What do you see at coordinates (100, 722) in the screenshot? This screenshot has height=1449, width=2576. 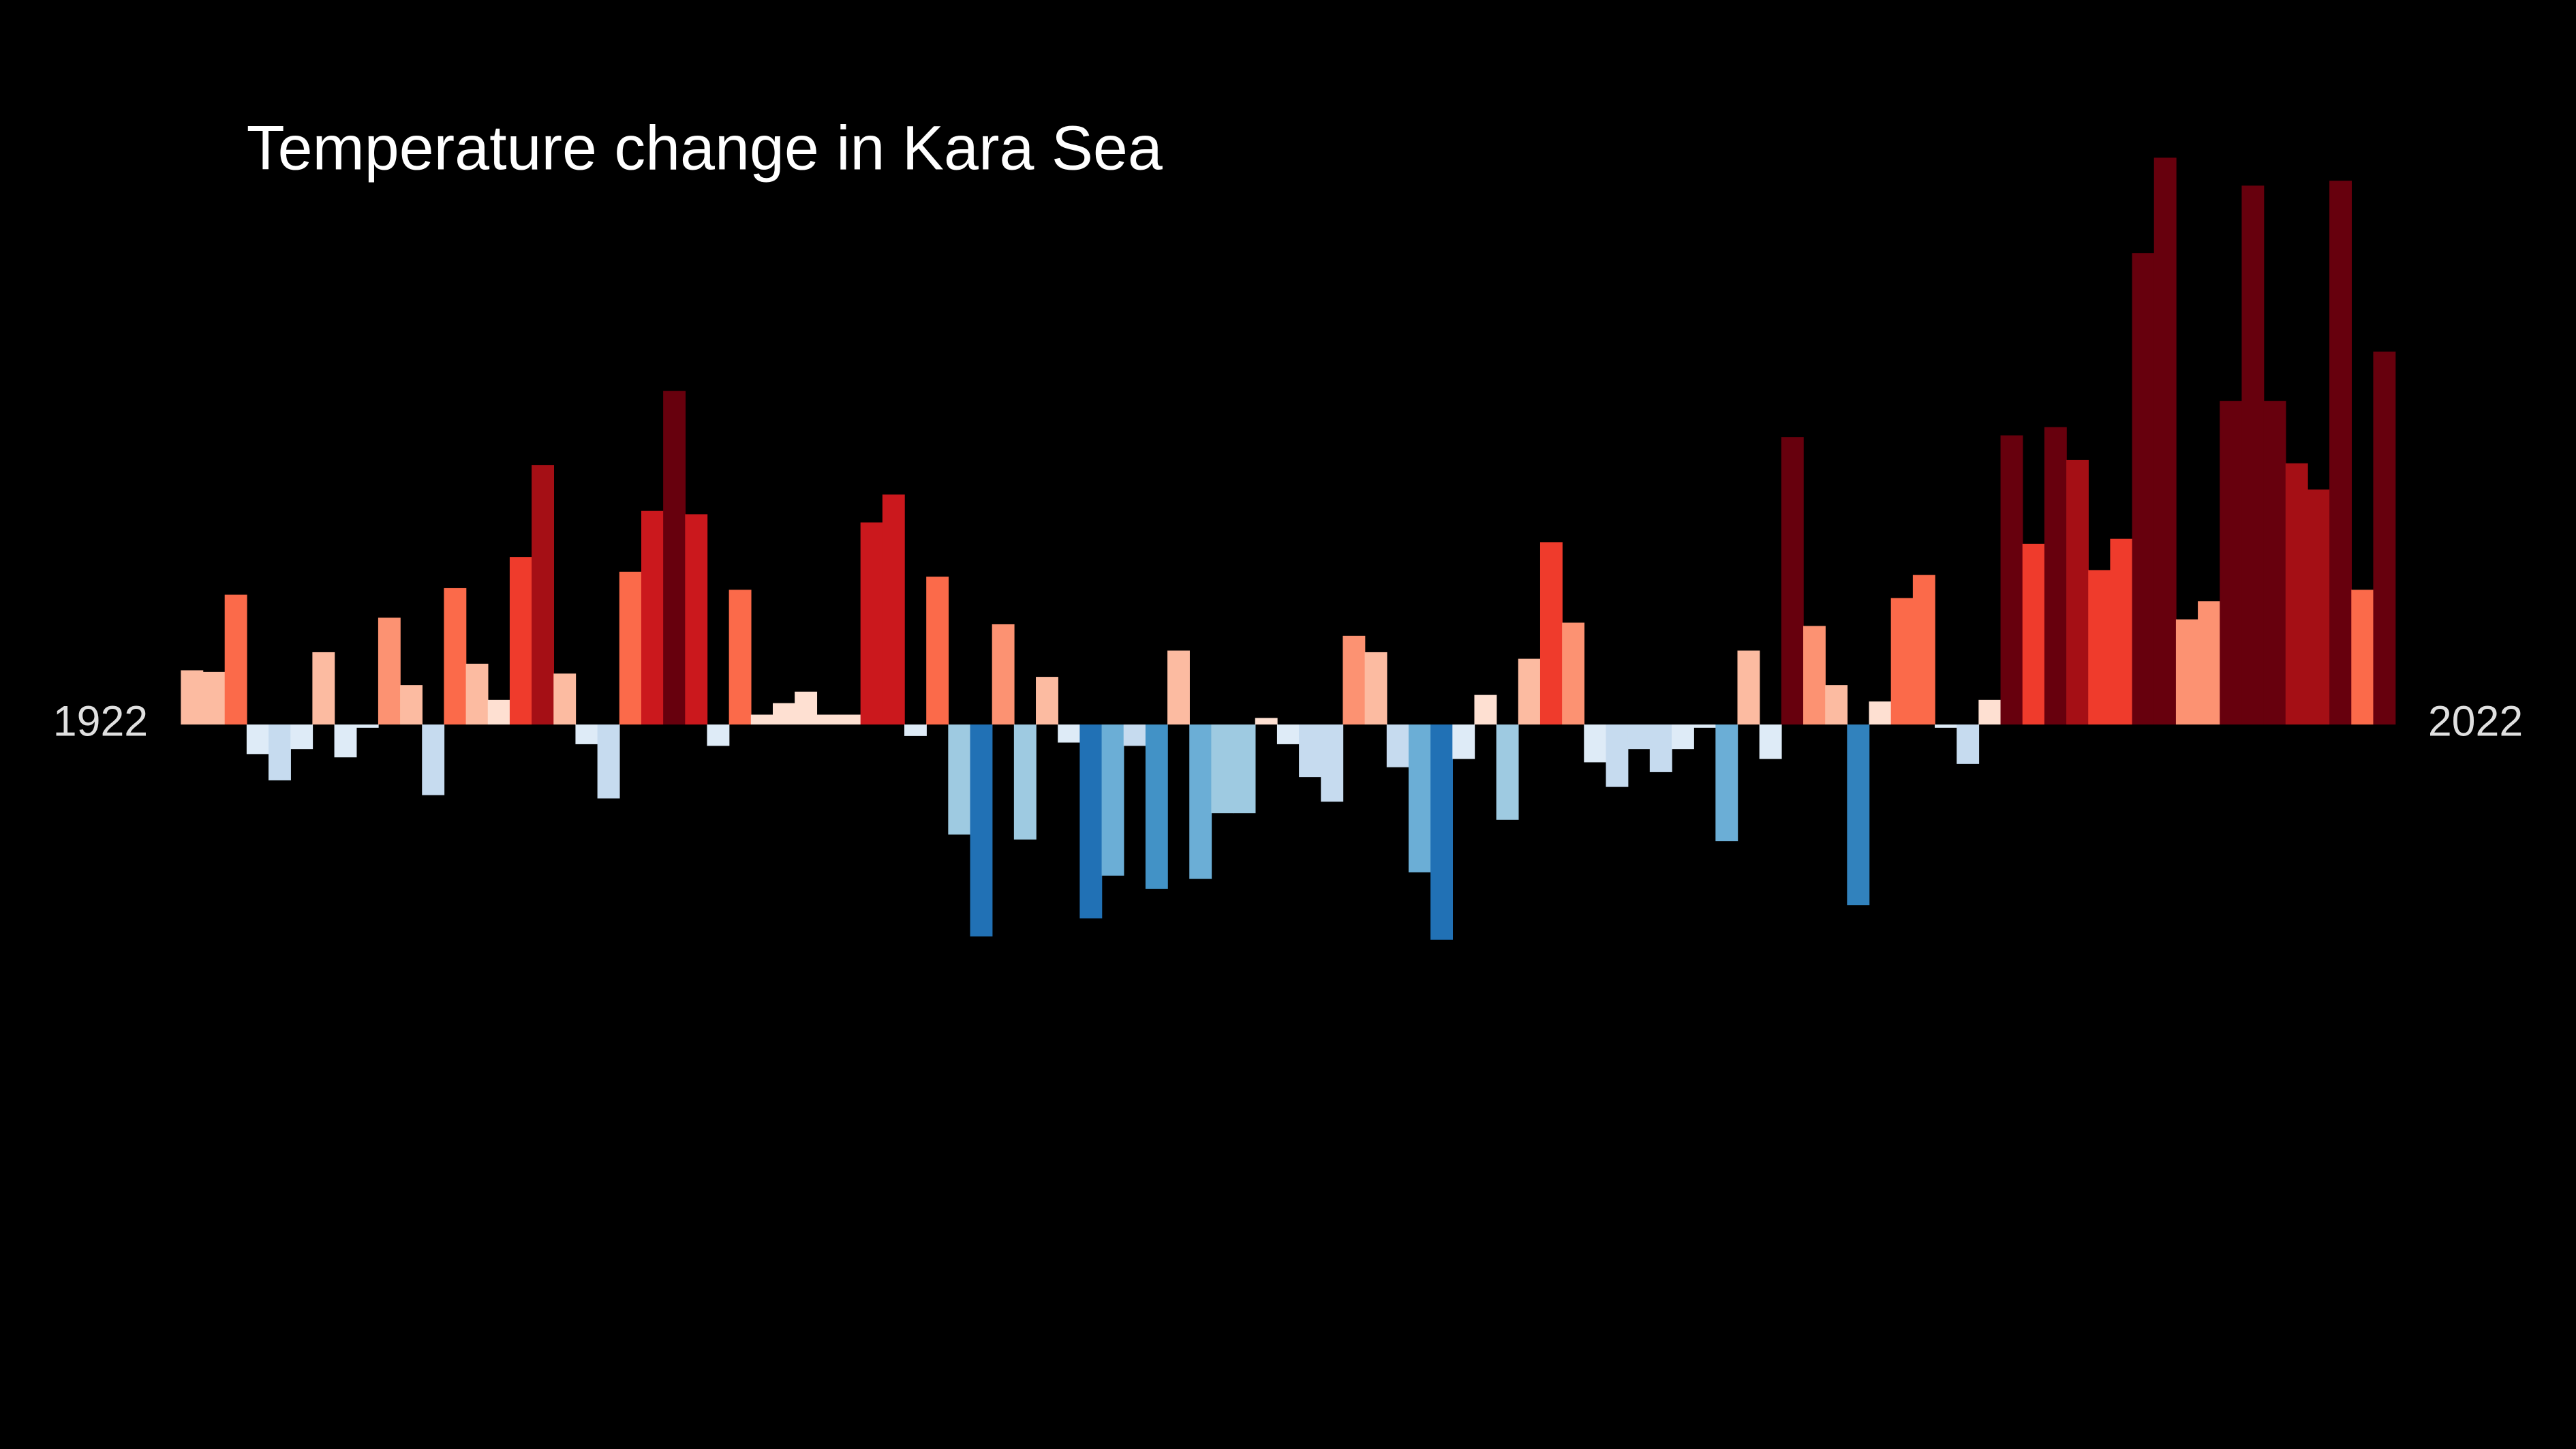 I see `x-tick-label: 1922` at bounding box center [100, 722].